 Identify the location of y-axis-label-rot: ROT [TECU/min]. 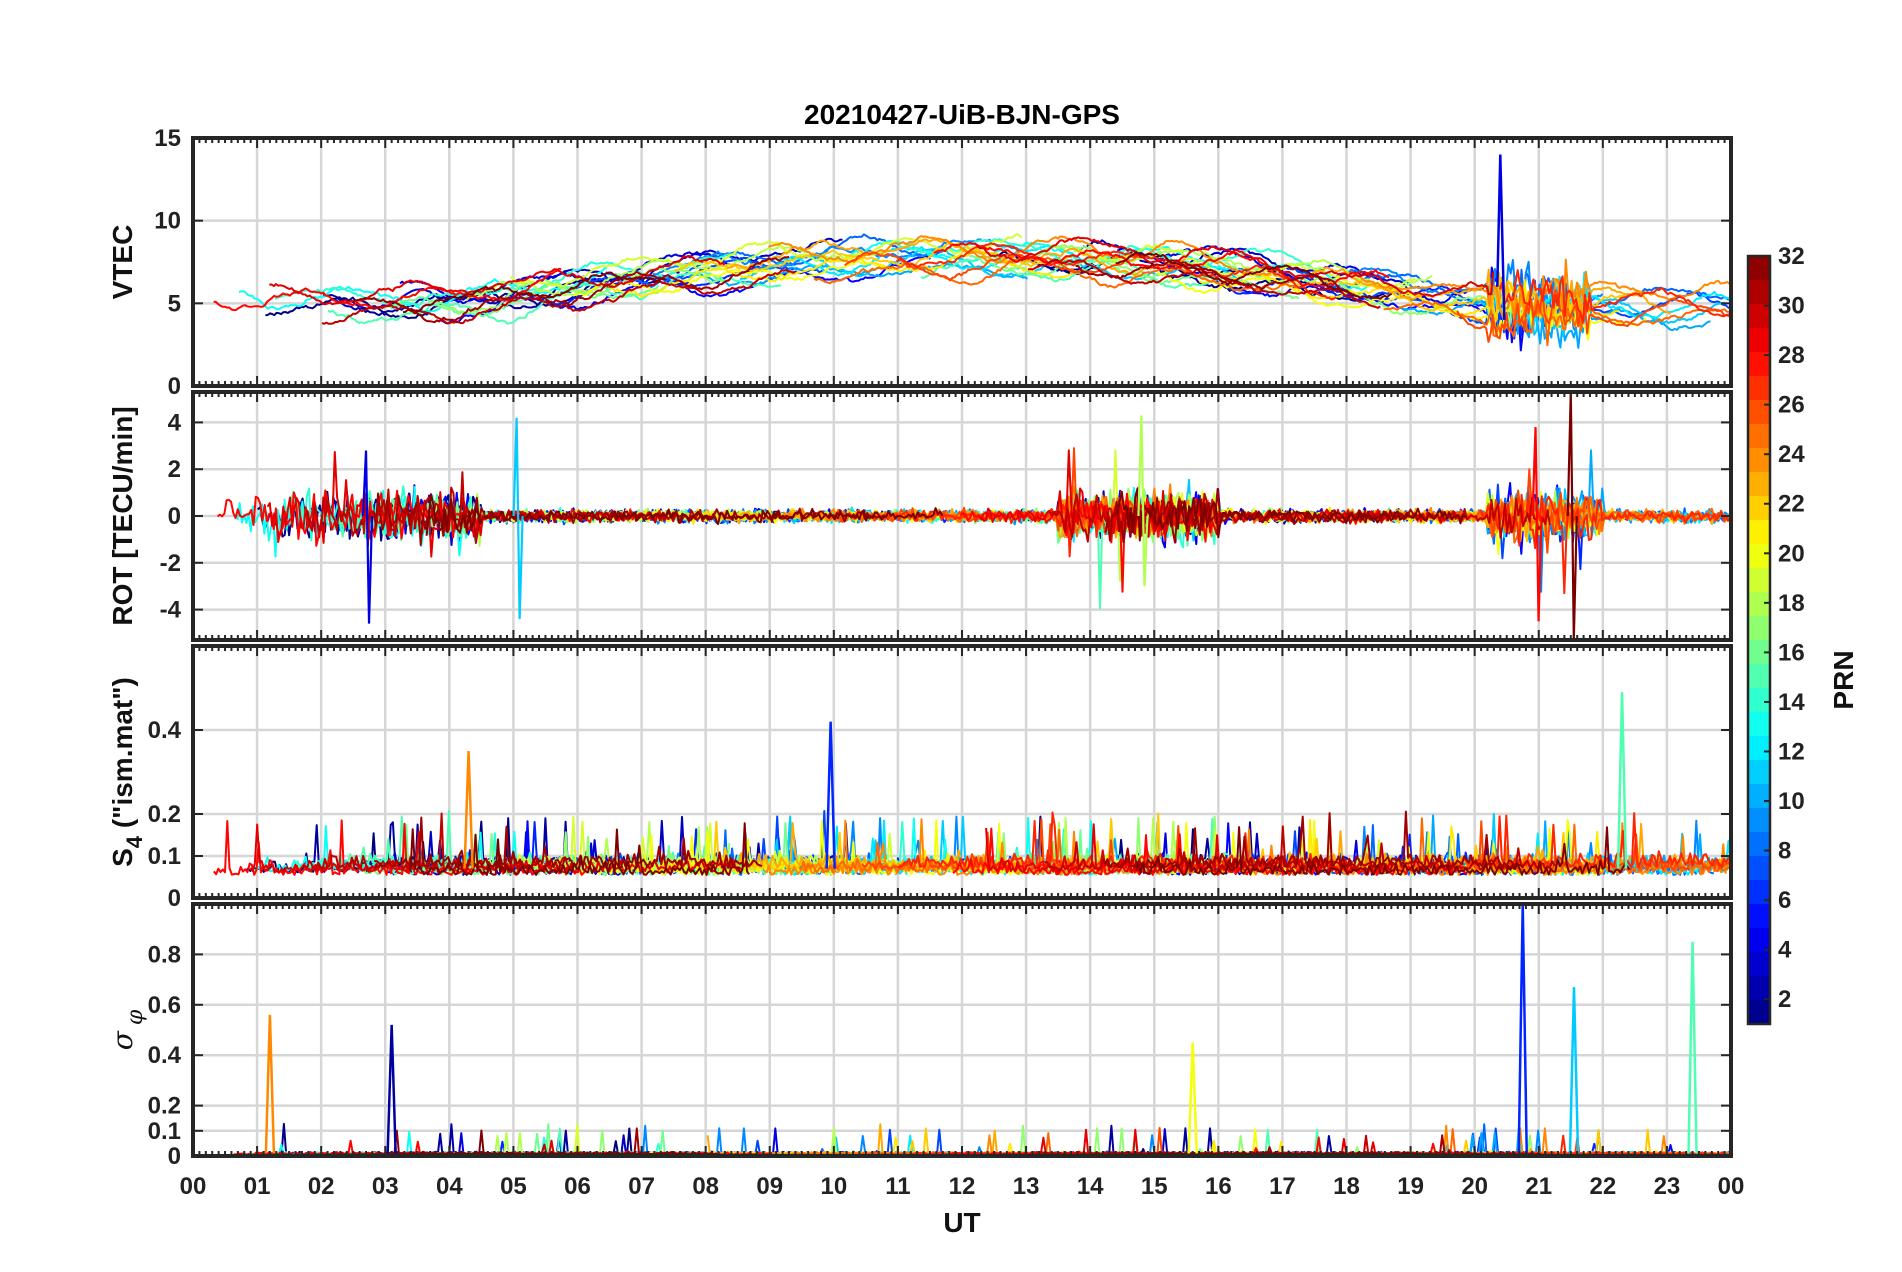
(122, 515).